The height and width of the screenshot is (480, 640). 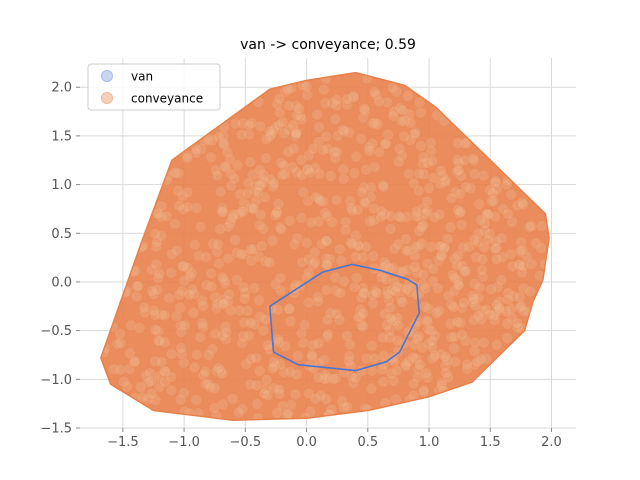 What do you see at coordinates (56, 429) in the screenshot?
I see `y-tick-label: −1.5` at bounding box center [56, 429].